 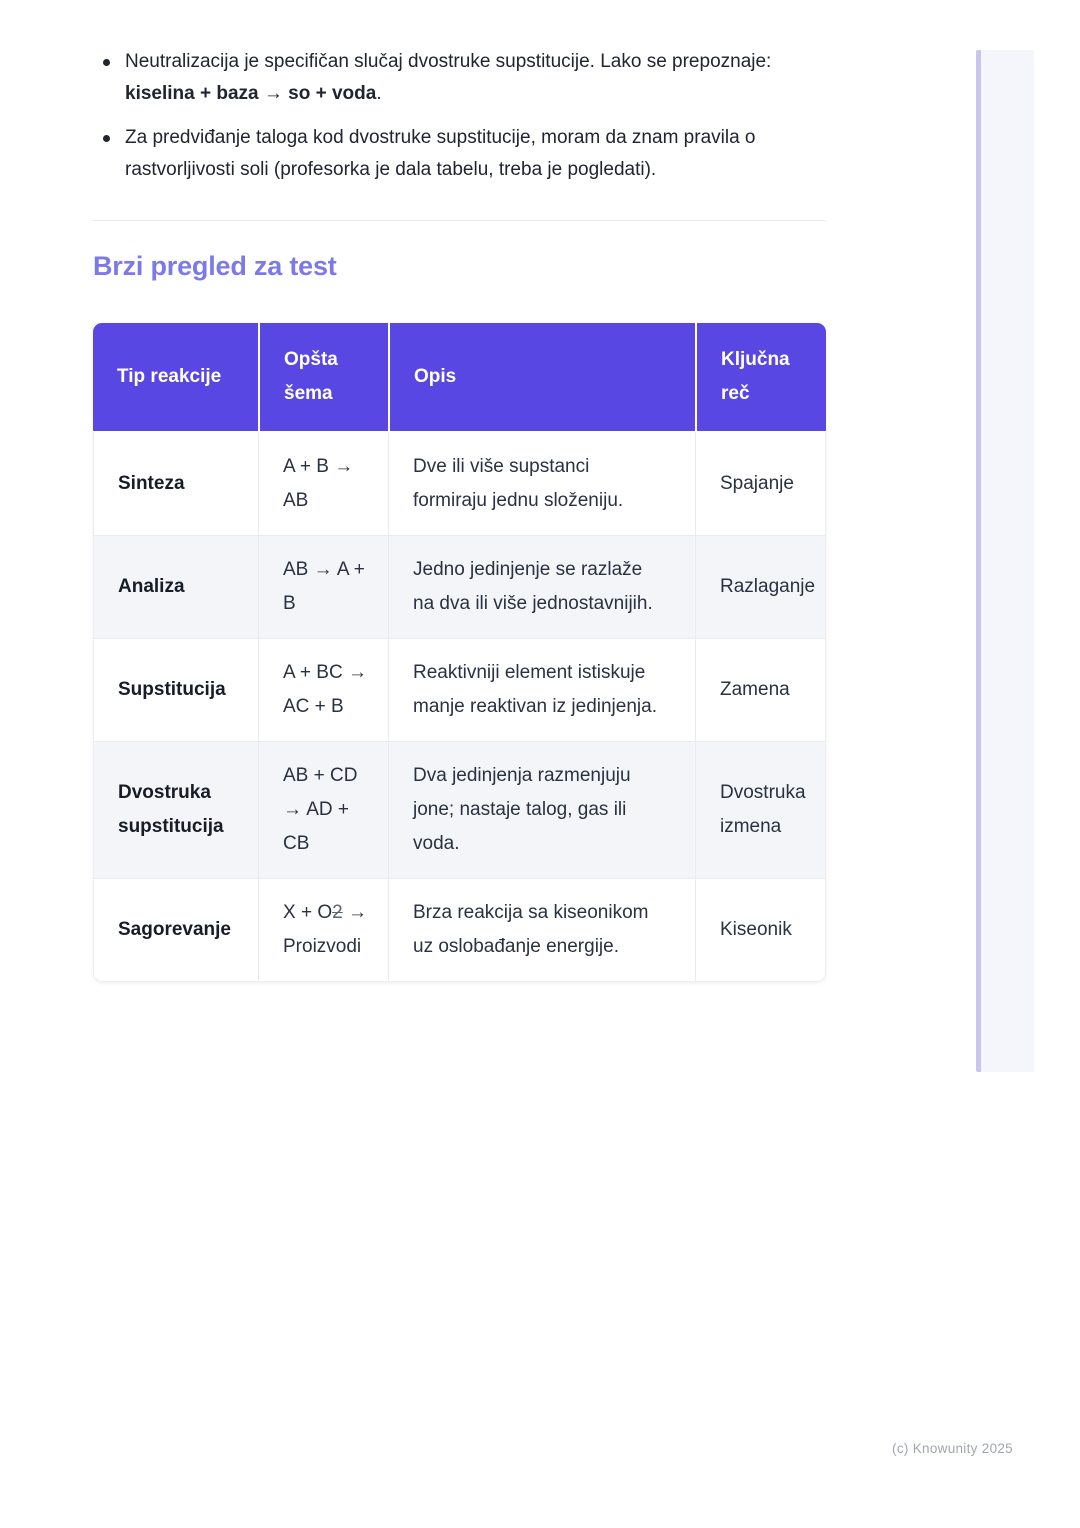 What do you see at coordinates (323, 809) in the screenshot?
I see `cell-formula: AB + CD → AD + CB` at bounding box center [323, 809].